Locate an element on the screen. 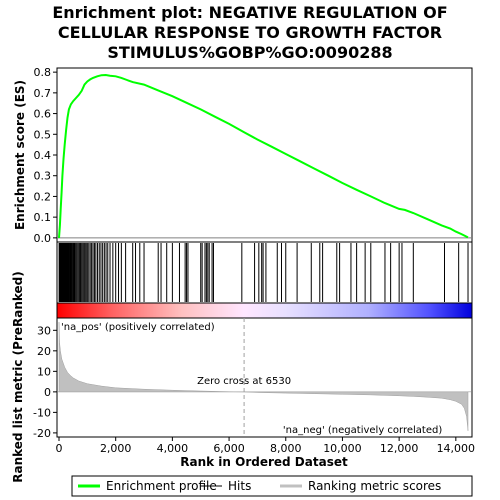 The image size is (500, 500). legend-box is located at coordinates (272, 486).